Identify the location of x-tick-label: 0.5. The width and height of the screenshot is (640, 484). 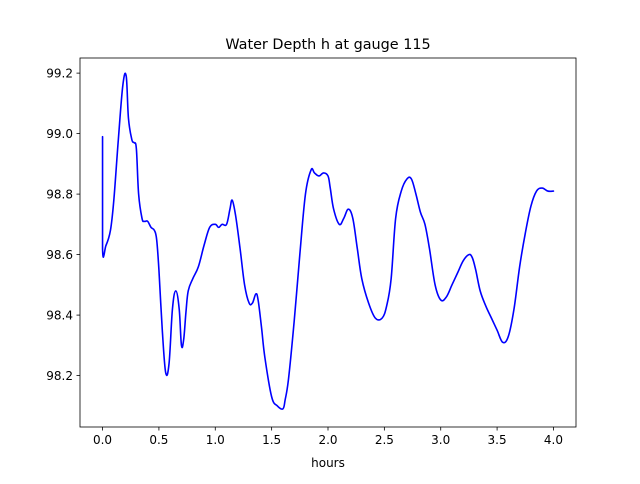
(158, 440).